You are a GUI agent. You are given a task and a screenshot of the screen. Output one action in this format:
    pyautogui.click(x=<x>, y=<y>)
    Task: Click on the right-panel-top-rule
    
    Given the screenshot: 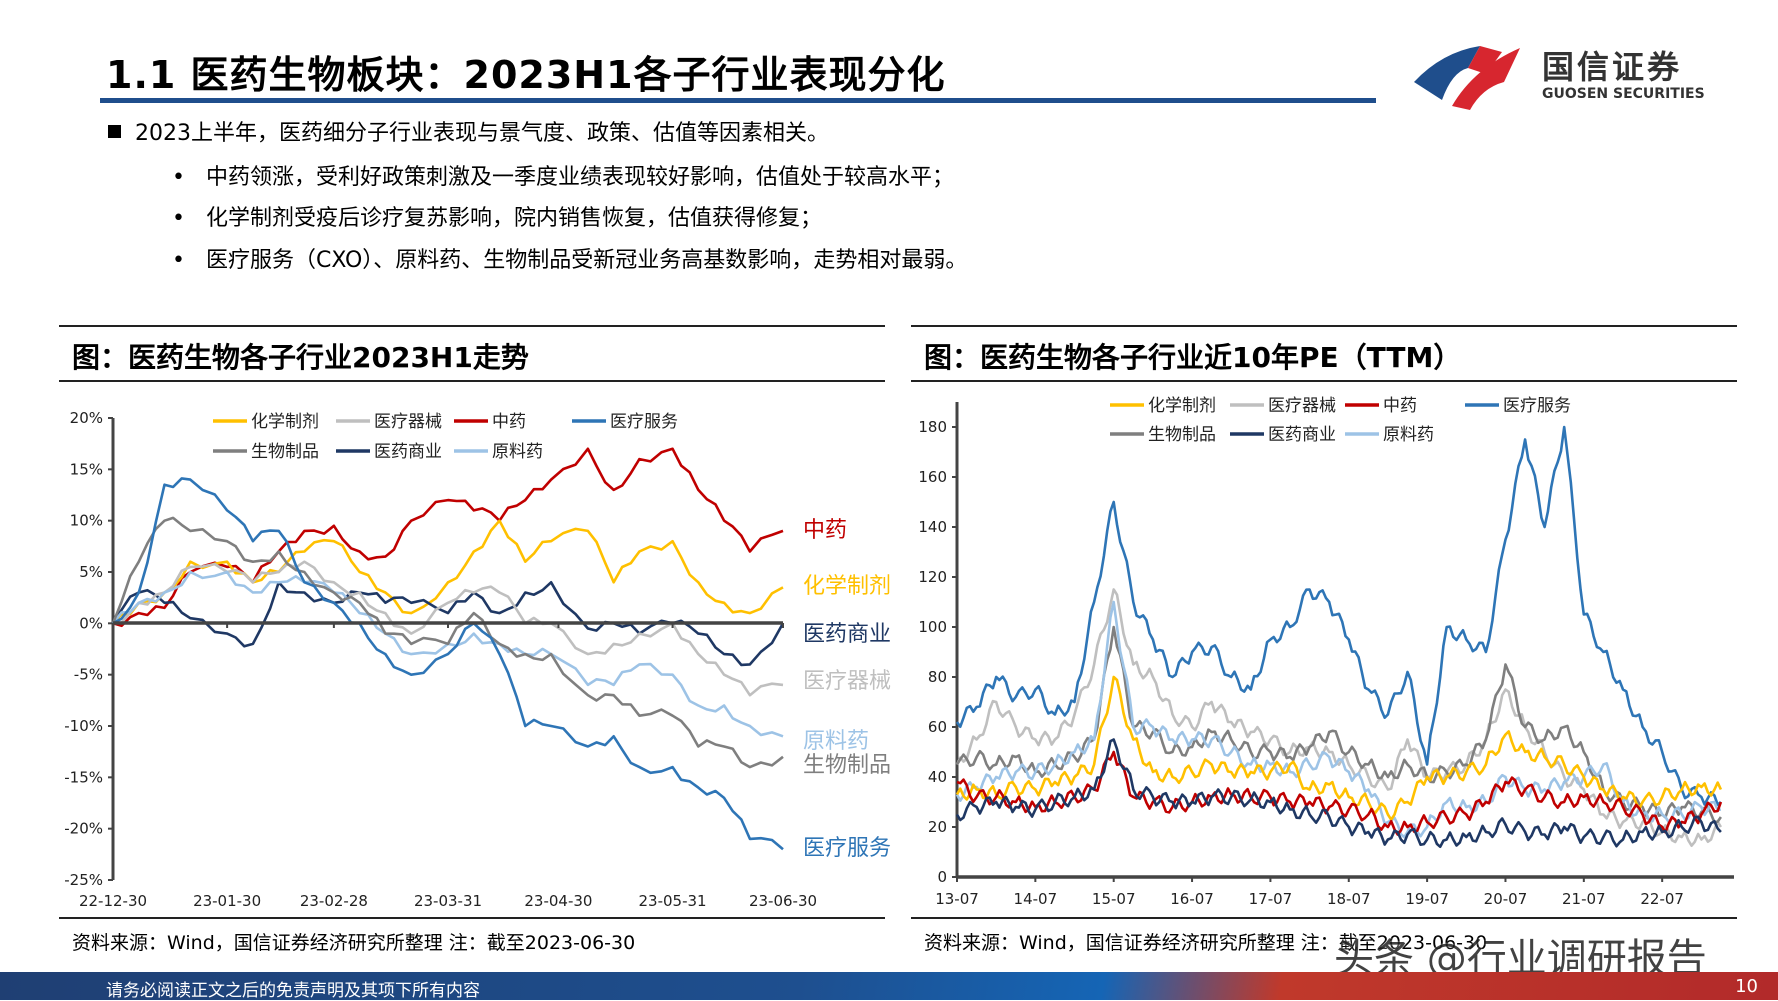 What is the action you would take?
    pyautogui.click(x=1324, y=326)
    